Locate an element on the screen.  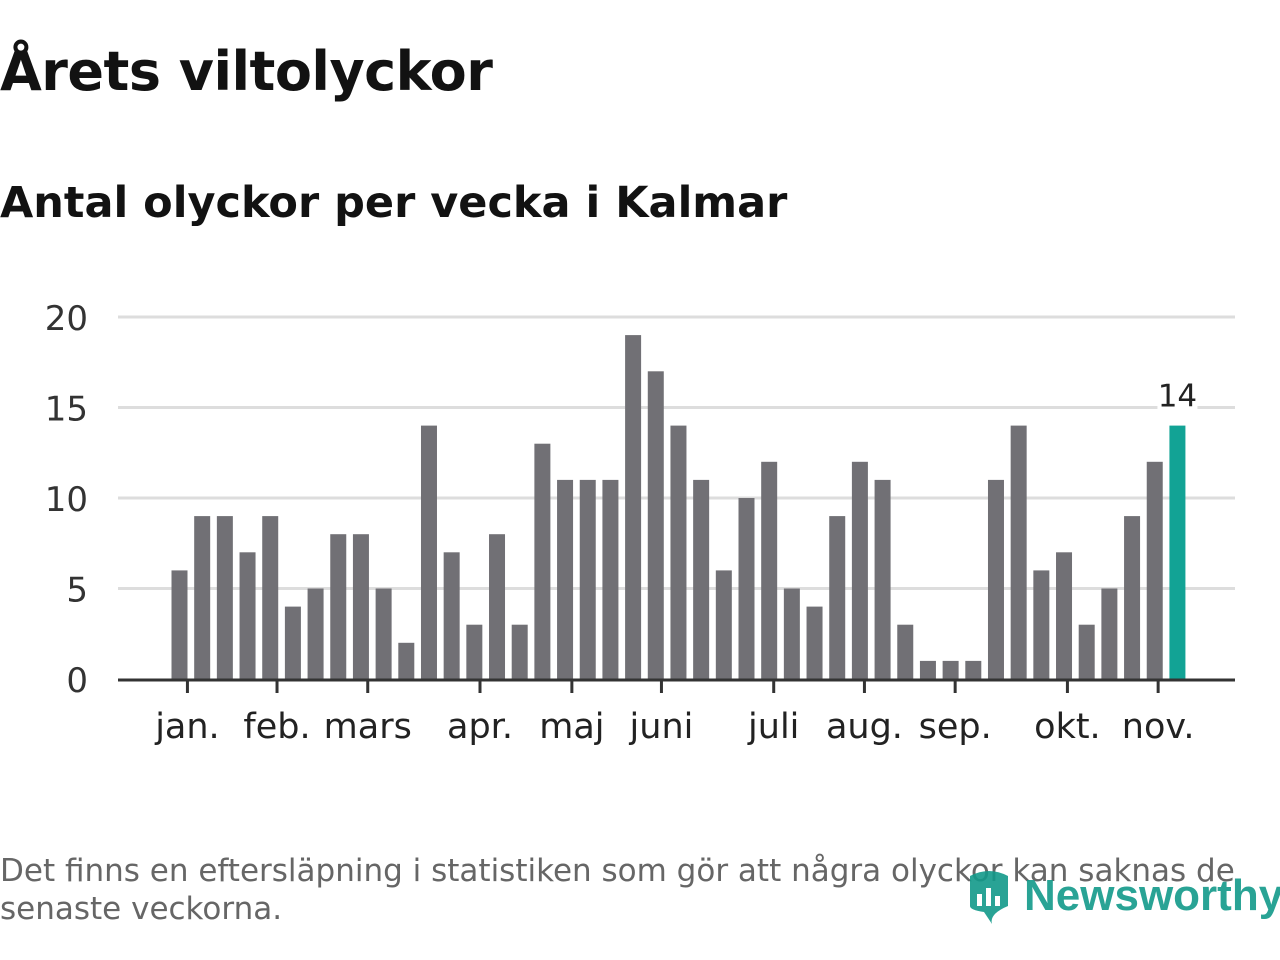
y-tick-label: 10 is located at coordinates (66, 500).